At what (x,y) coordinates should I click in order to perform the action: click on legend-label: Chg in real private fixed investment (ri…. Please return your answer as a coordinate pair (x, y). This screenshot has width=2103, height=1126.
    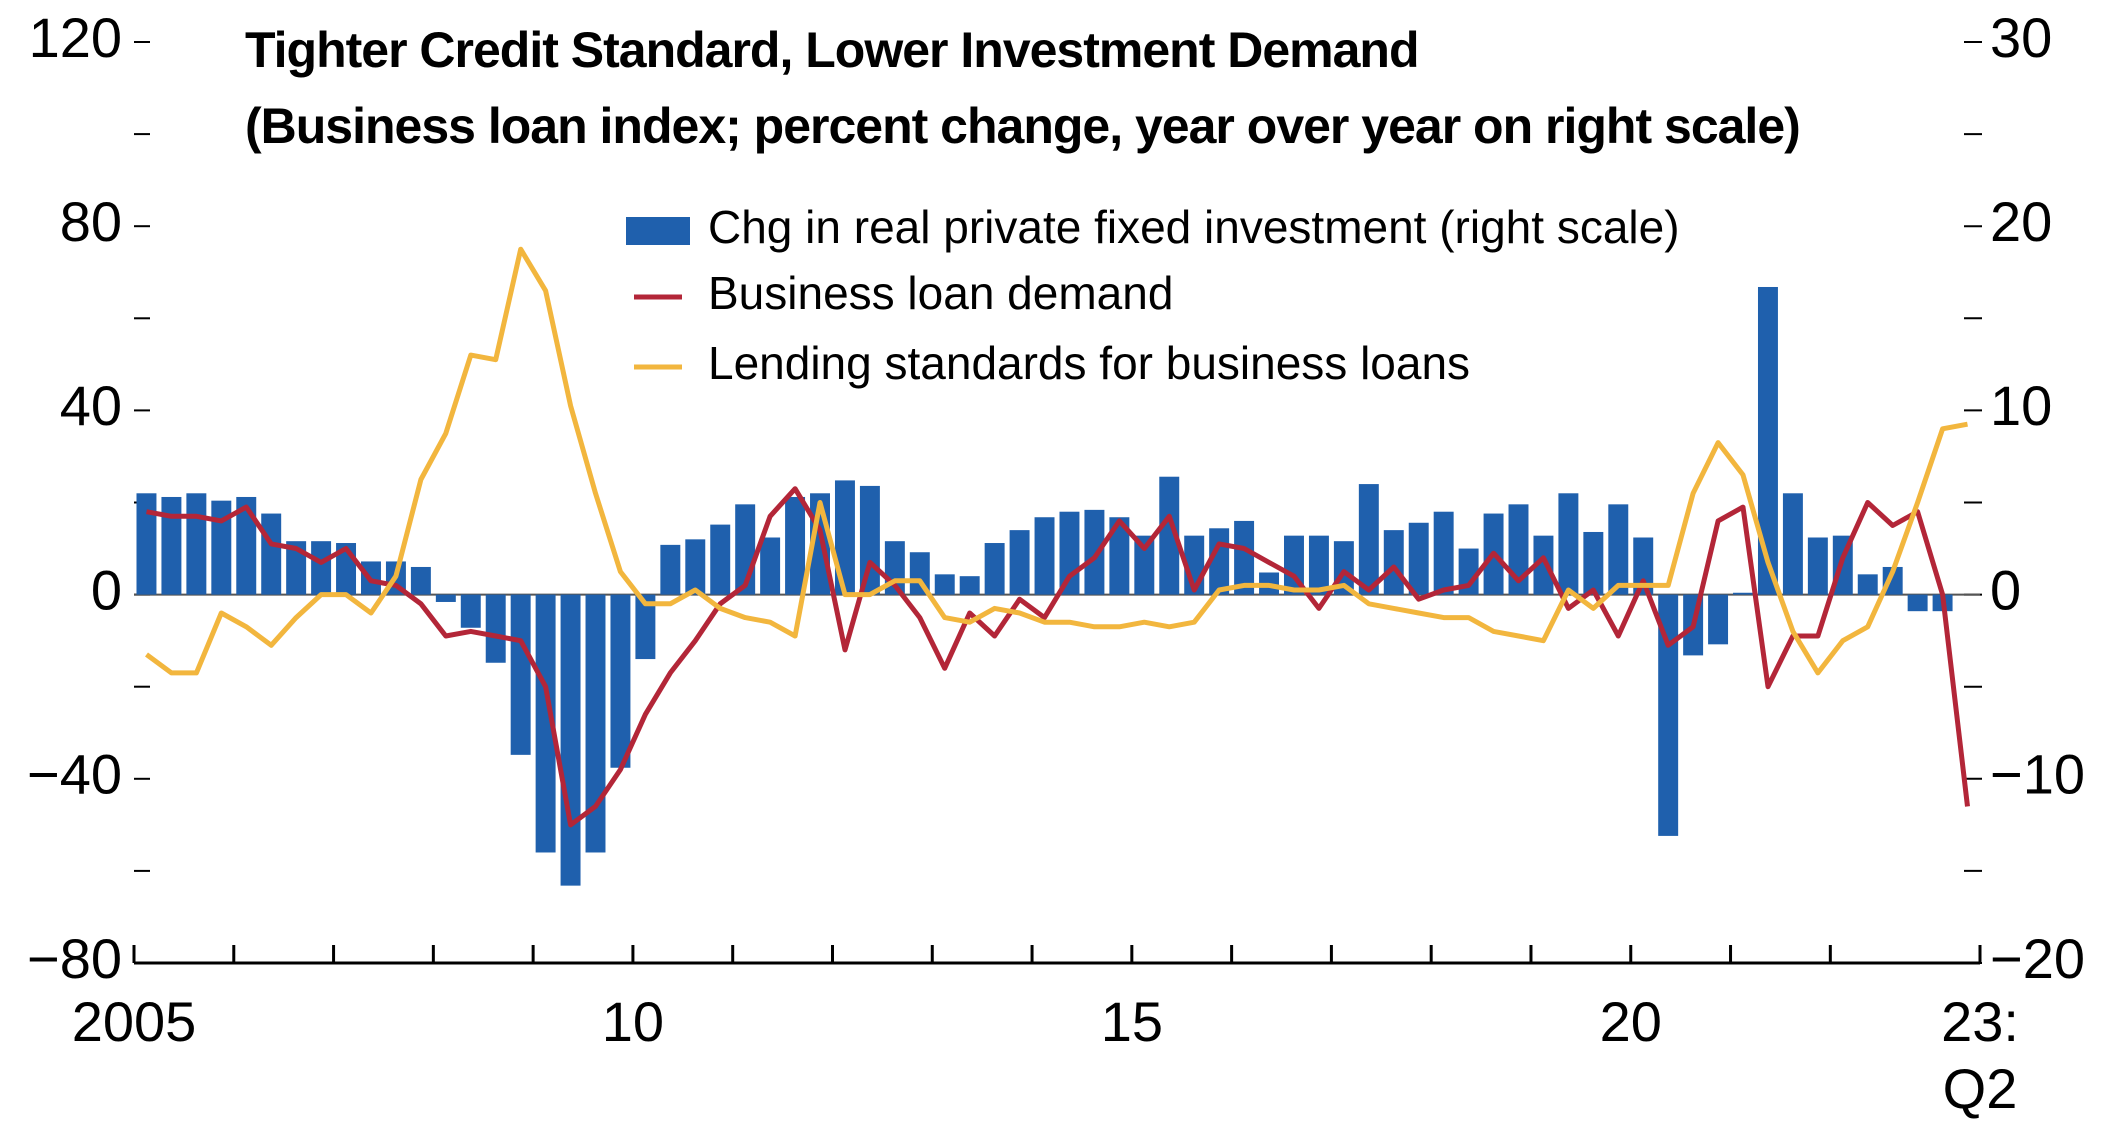
    Looking at the image, I should click on (1194, 227).